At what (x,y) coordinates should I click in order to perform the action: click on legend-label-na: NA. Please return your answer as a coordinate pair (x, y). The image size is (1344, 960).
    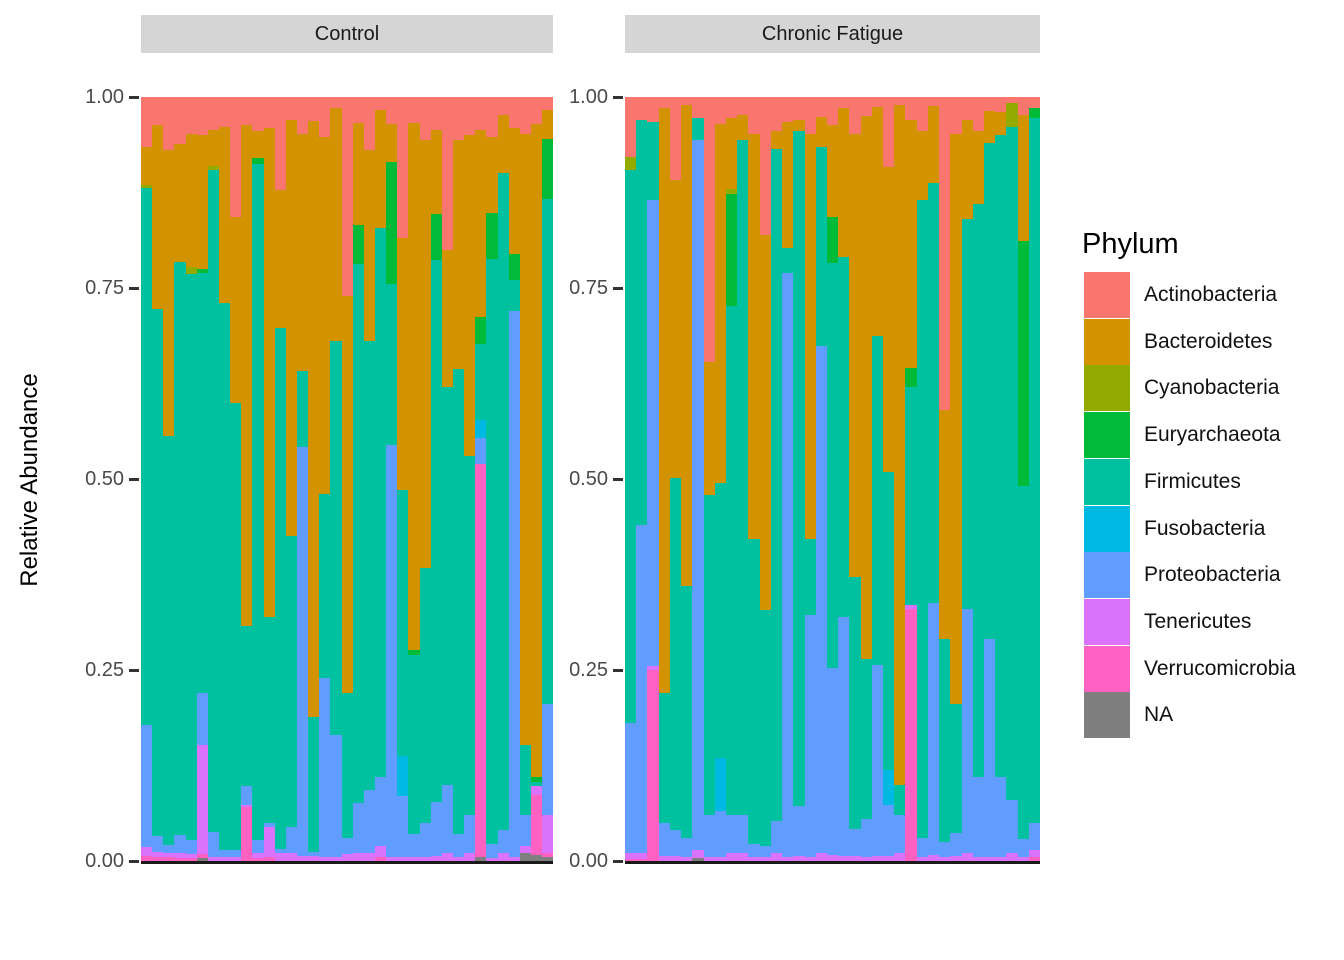
    Looking at the image, I should click on (1159, 715).